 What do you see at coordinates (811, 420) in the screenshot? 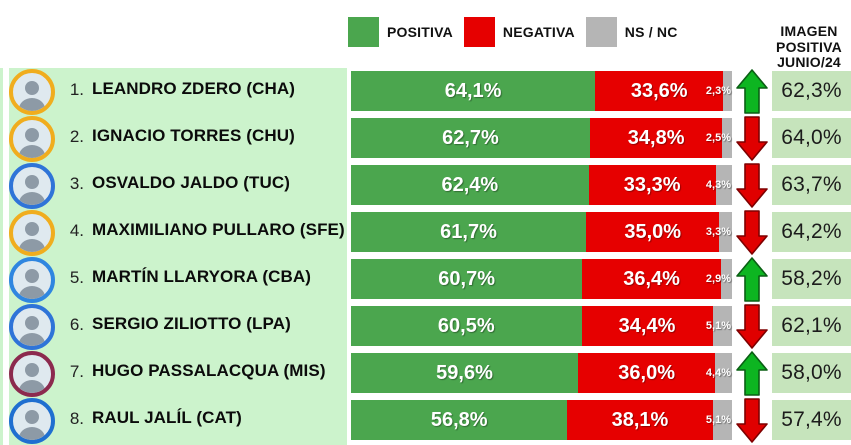
I see `imagen-positiva-value: 57,4%` at bounding box center [811, 420].